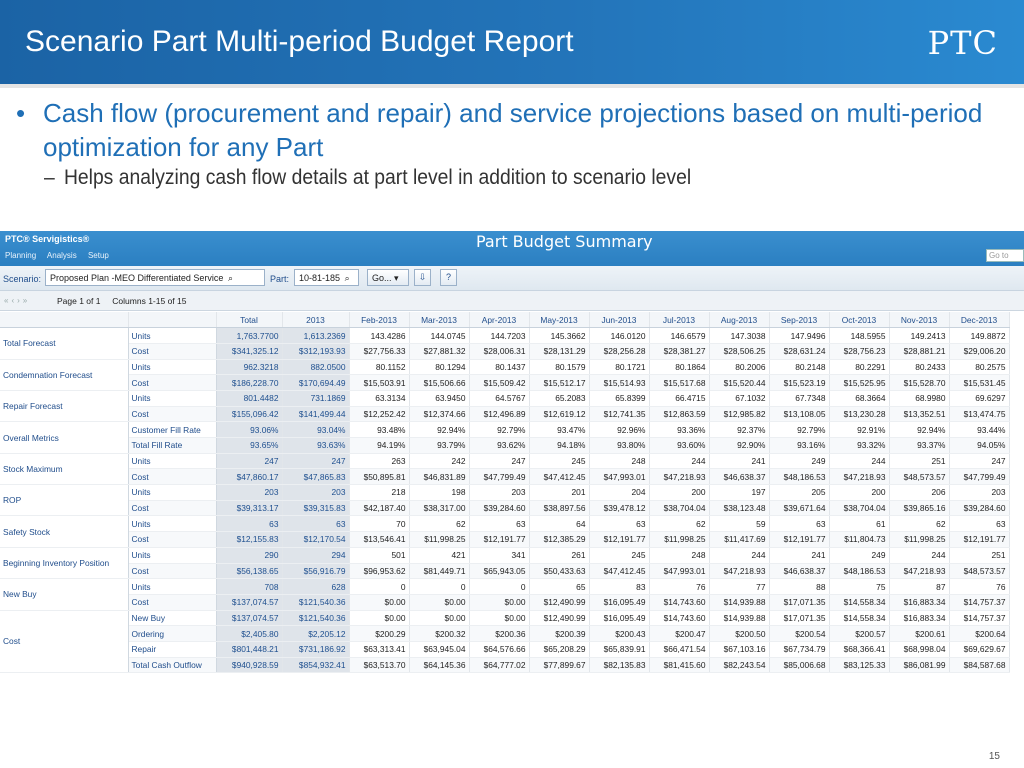 Image resolution: width=1024 pixels, height=768 pixels. What do you see at coordinates (499, 555) in the screenshot?
I see `table-cell: 341` at bounding box center [499, 555].